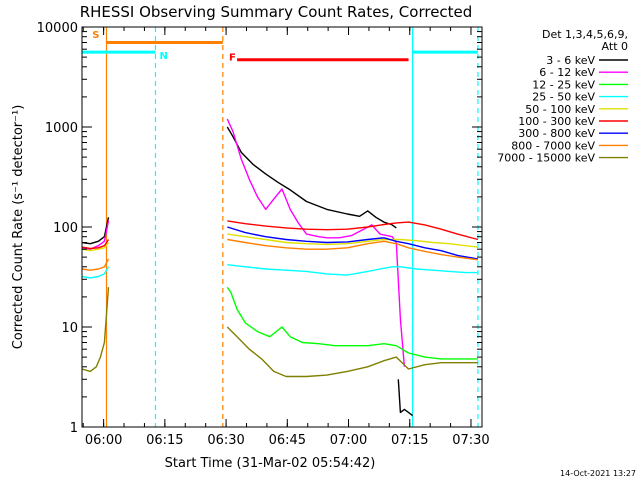  I want to click on legend-entry-label: 7000 - 15000 keV, so click(546, 158).